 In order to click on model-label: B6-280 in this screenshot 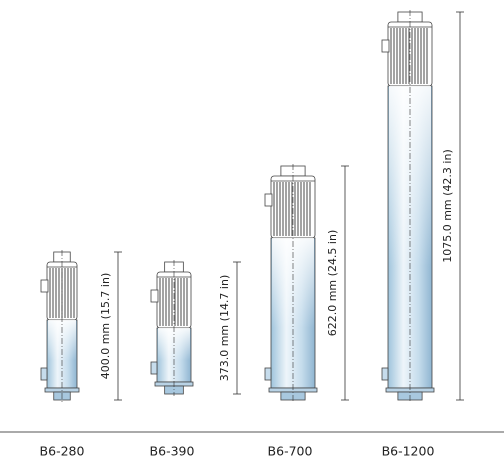, I will do `click(62, 451)`.